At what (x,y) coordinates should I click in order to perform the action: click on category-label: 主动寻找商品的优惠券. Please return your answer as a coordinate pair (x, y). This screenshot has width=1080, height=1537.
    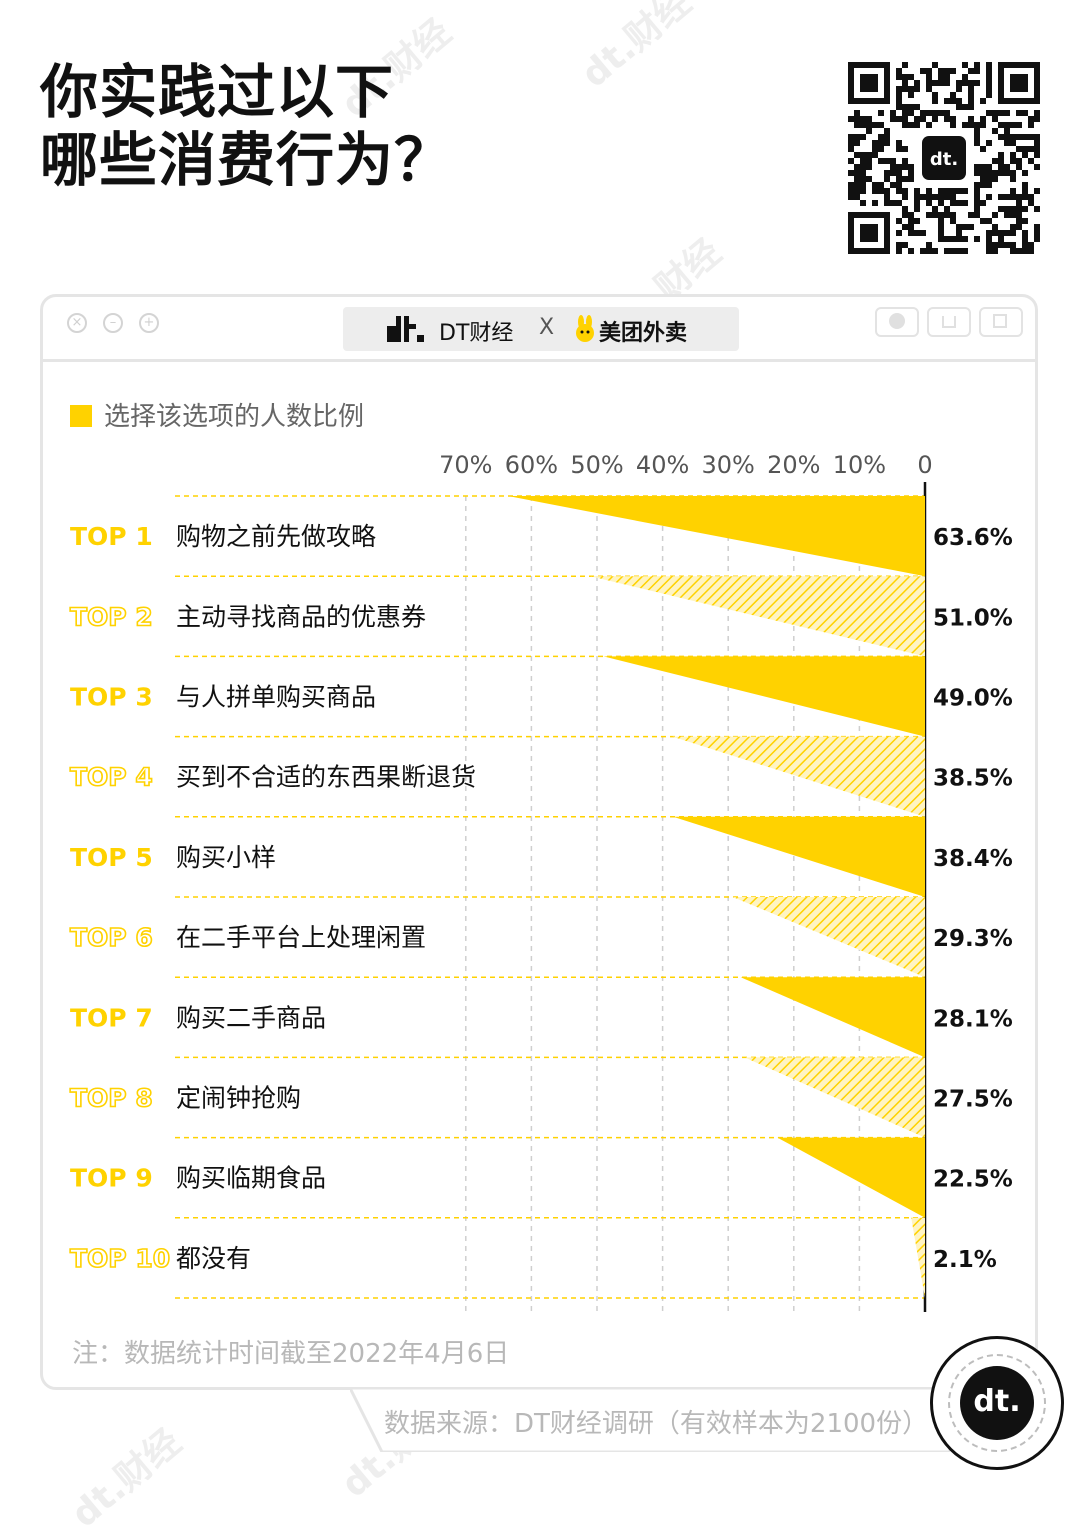
    Looking at the image, I should click on (301, 616).